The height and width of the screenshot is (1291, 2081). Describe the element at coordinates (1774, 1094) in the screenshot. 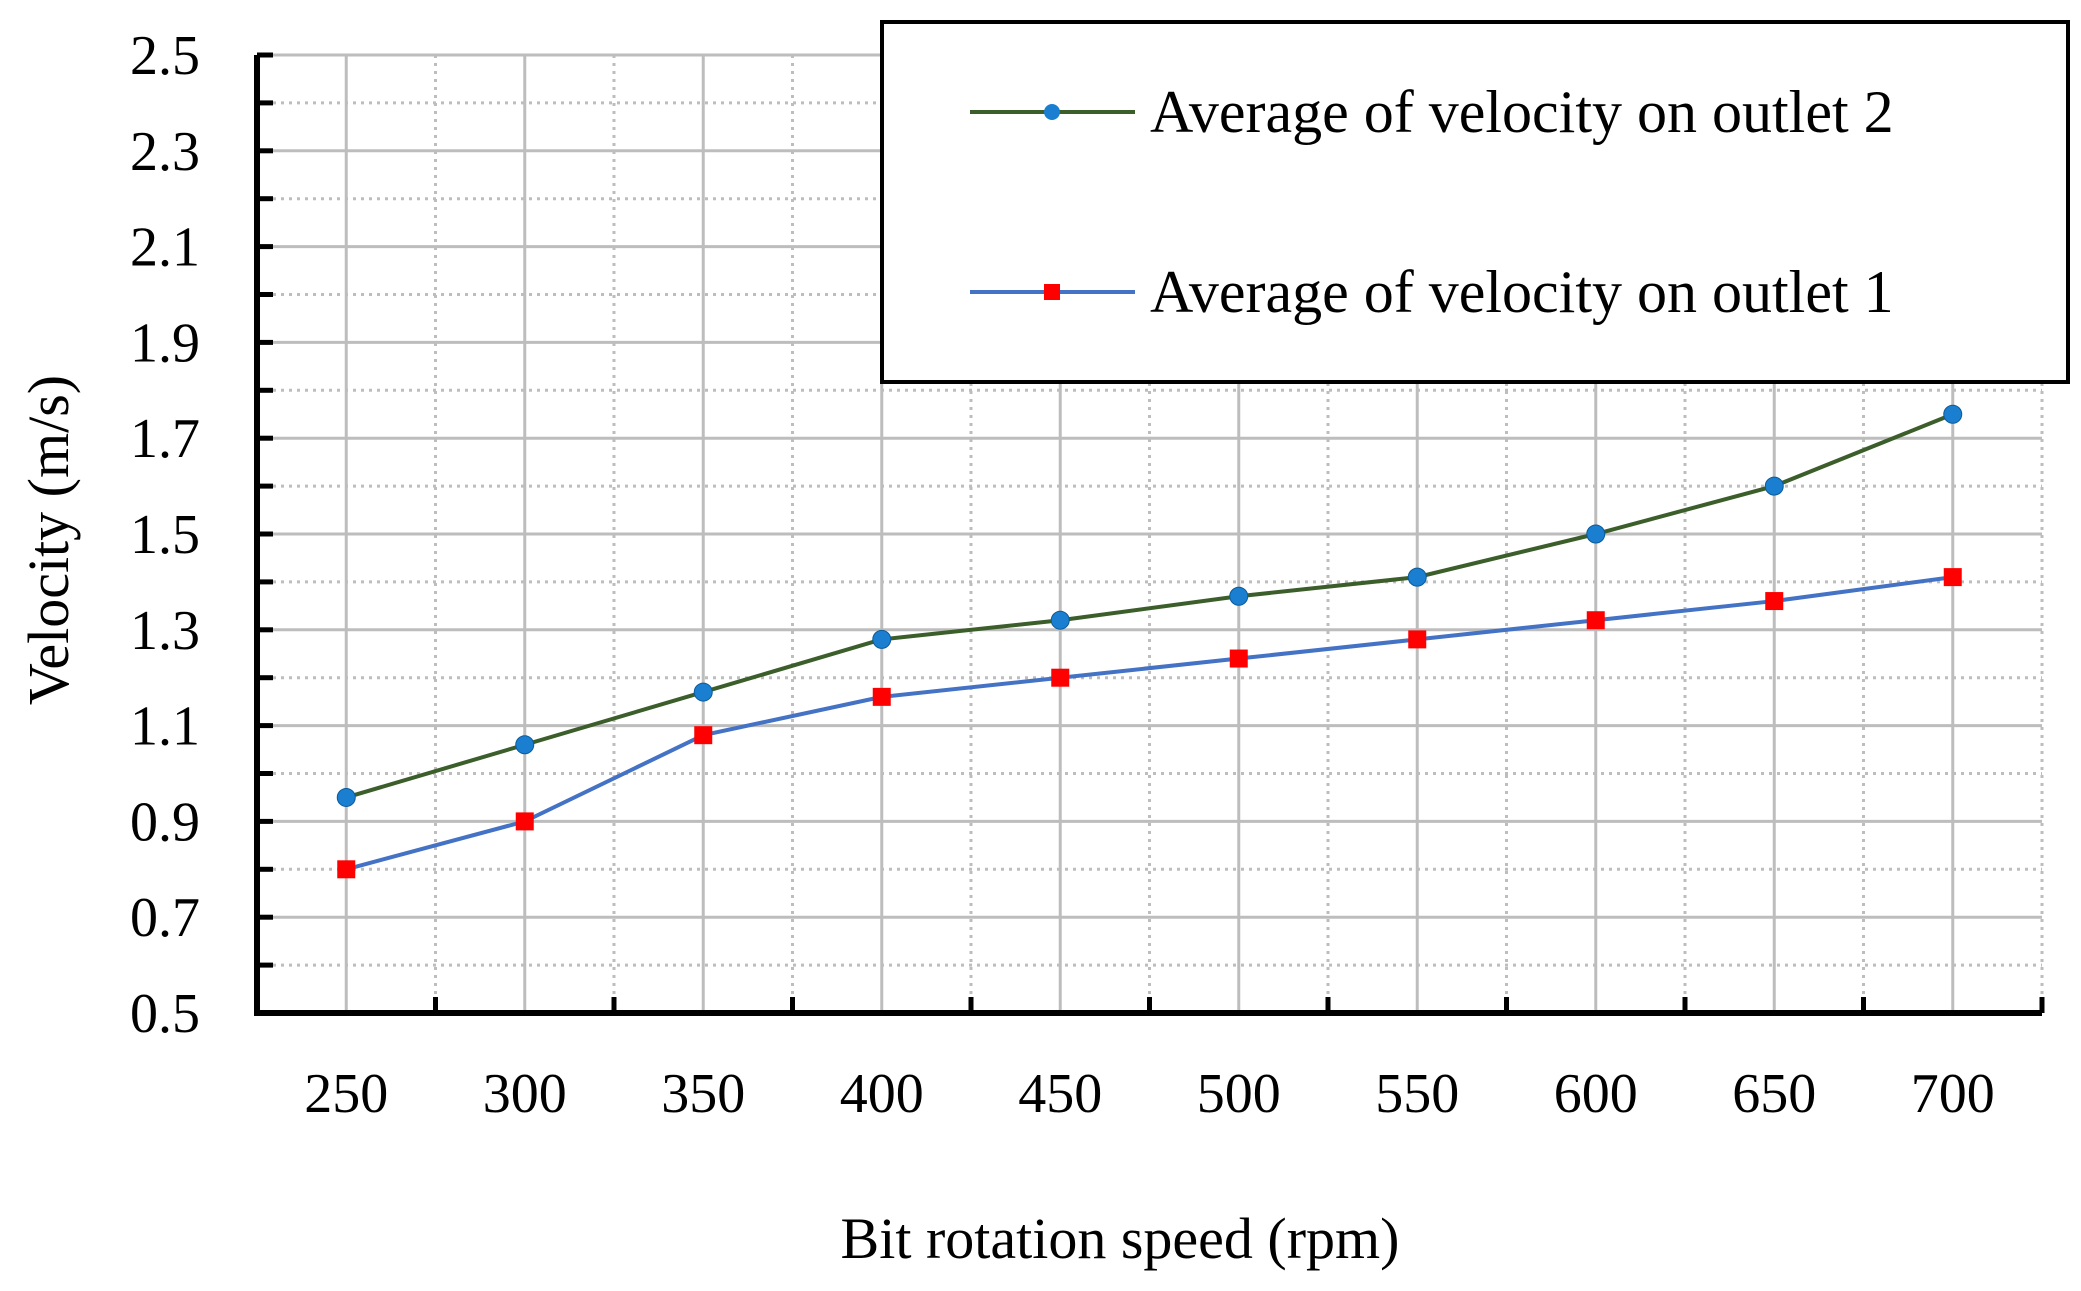

I see `x-tick-label: 650` at that location.